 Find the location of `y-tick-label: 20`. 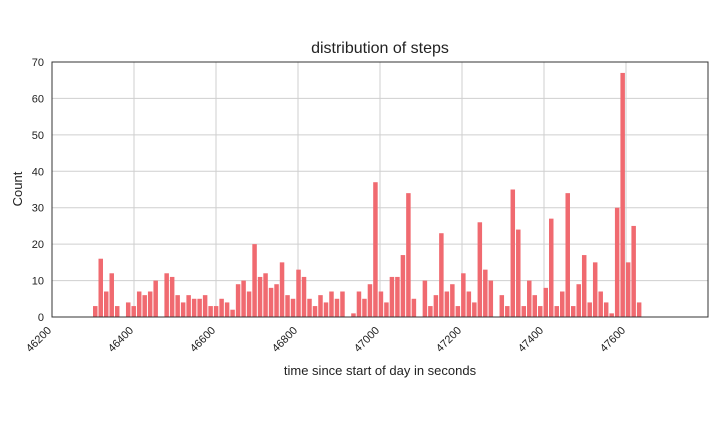

y-tick-label: 20 is located at coordinates (38, 245).